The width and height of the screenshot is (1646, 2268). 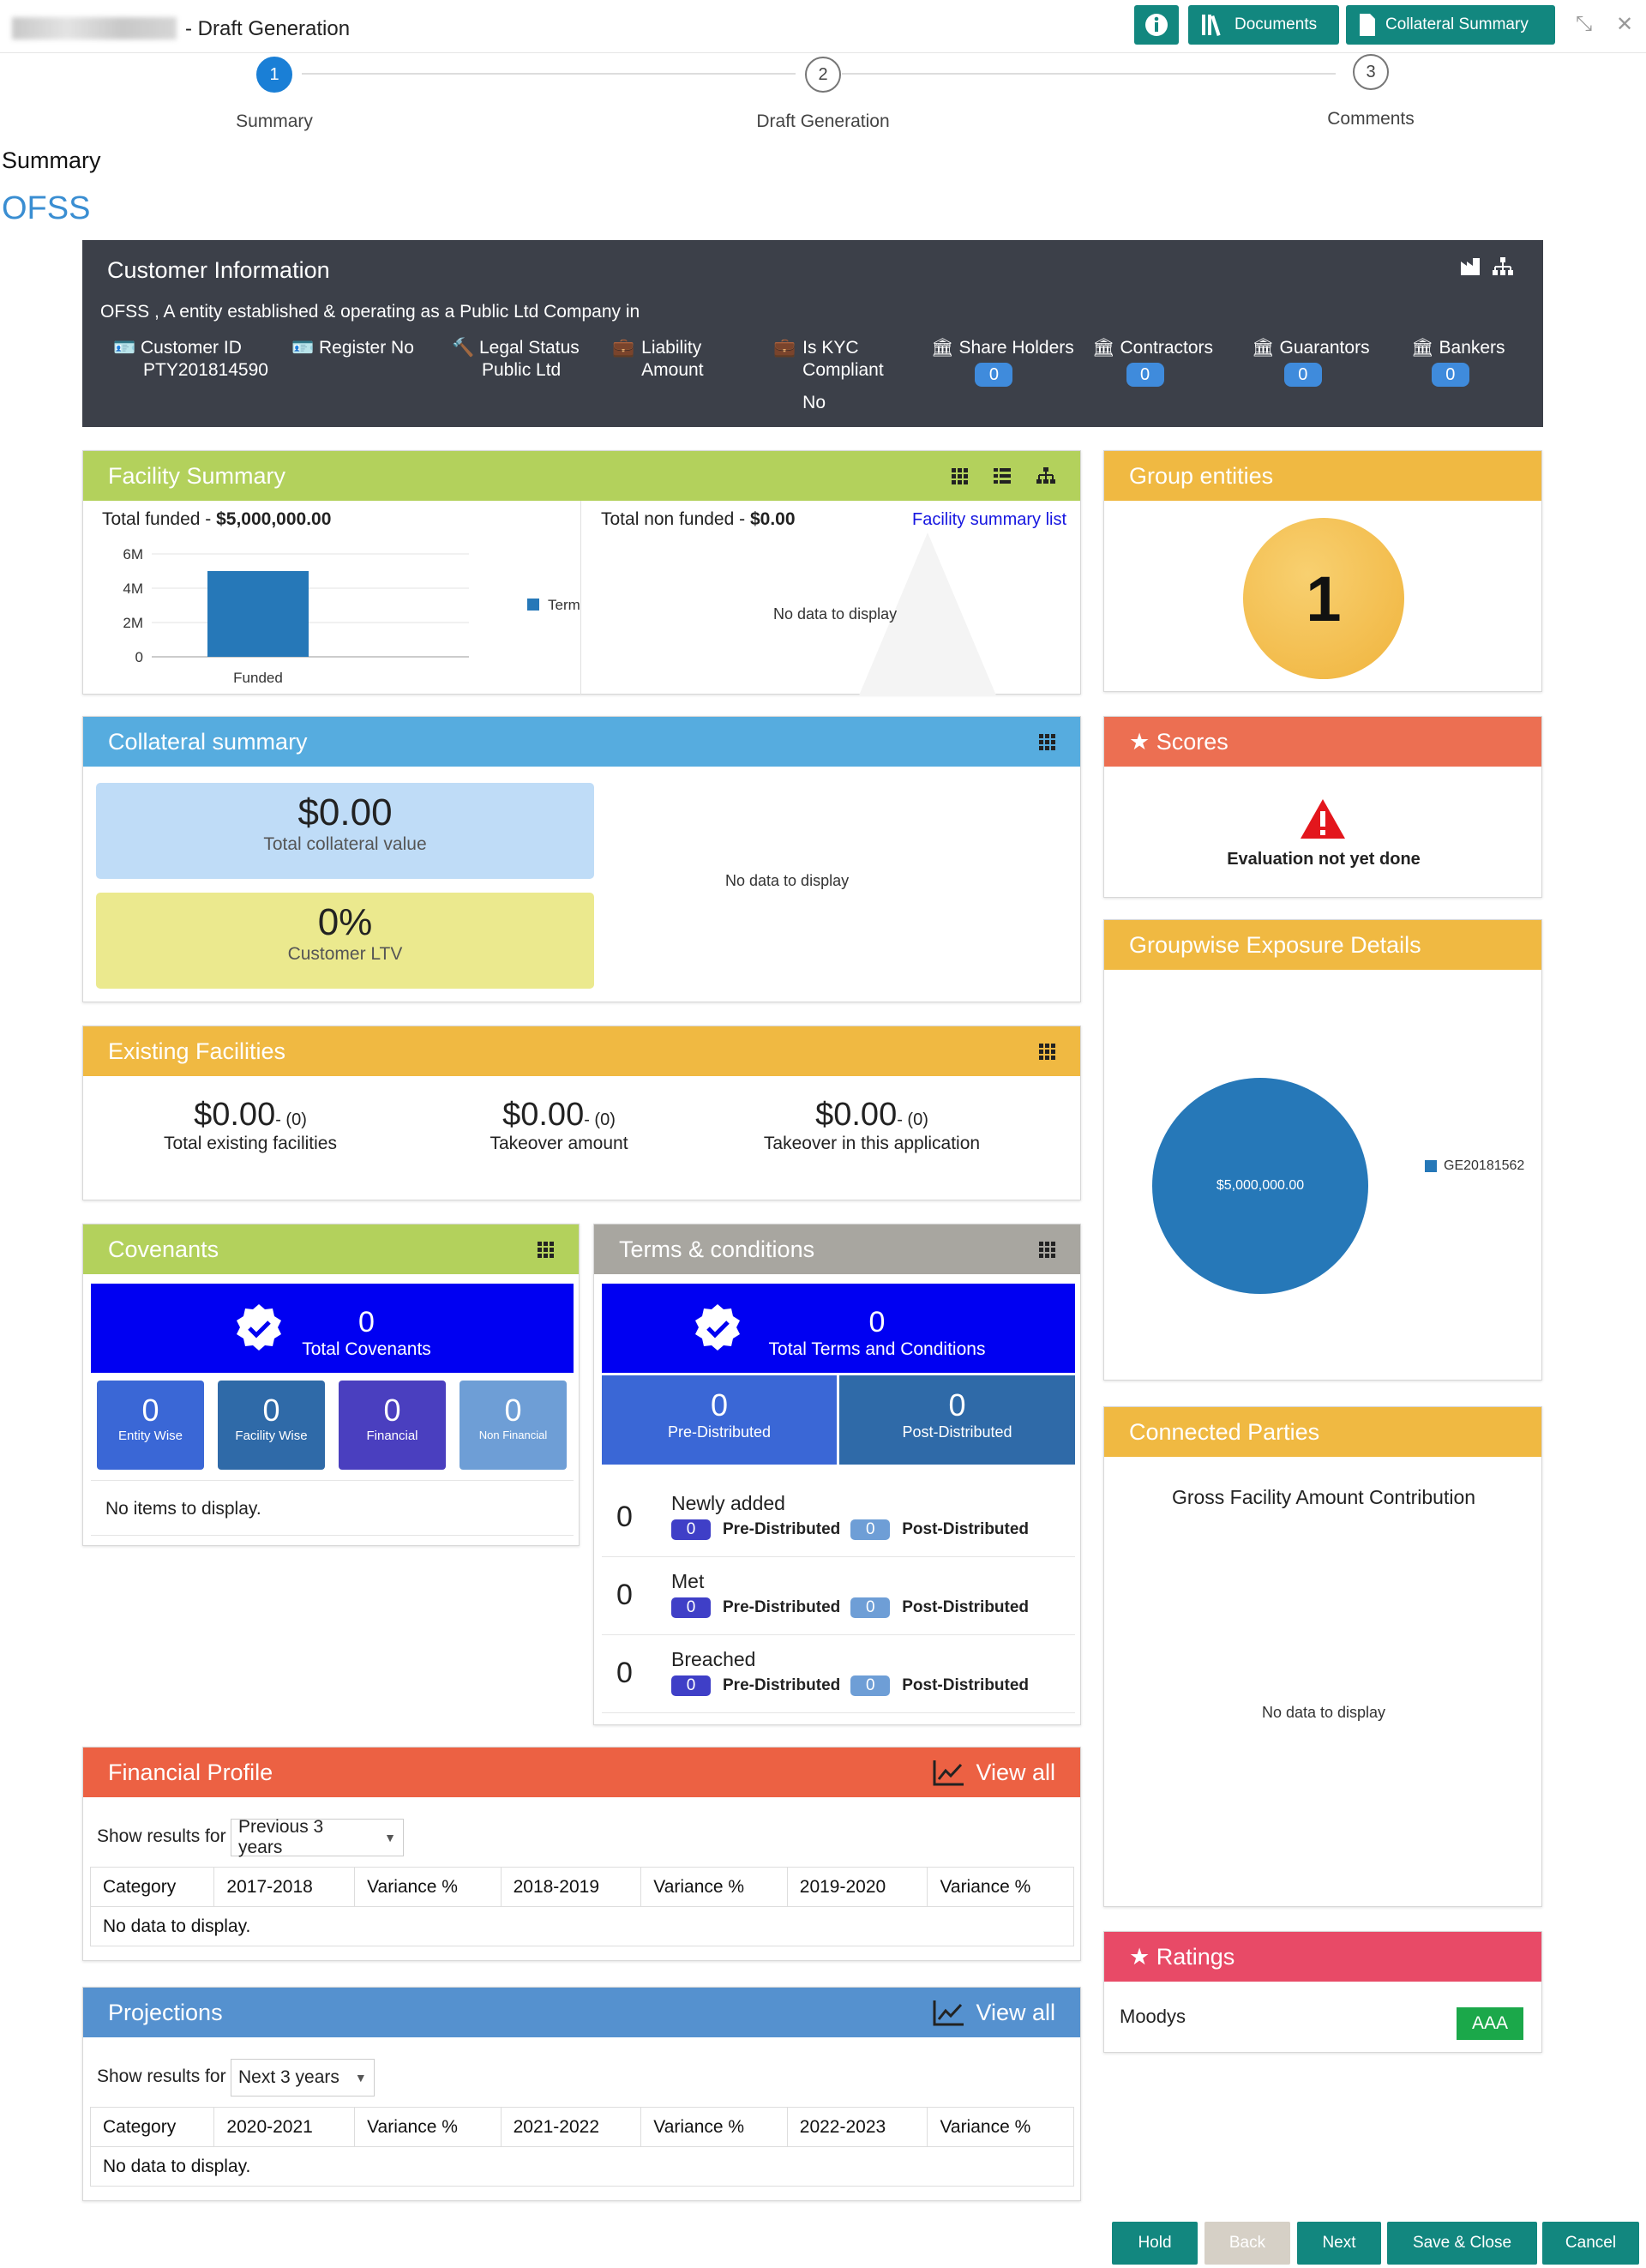 What do you see at coordinates (1474, 1166) in the screenshot?
I see `exposure-legend: GE20181562` at bounding box center [1474, 1166].